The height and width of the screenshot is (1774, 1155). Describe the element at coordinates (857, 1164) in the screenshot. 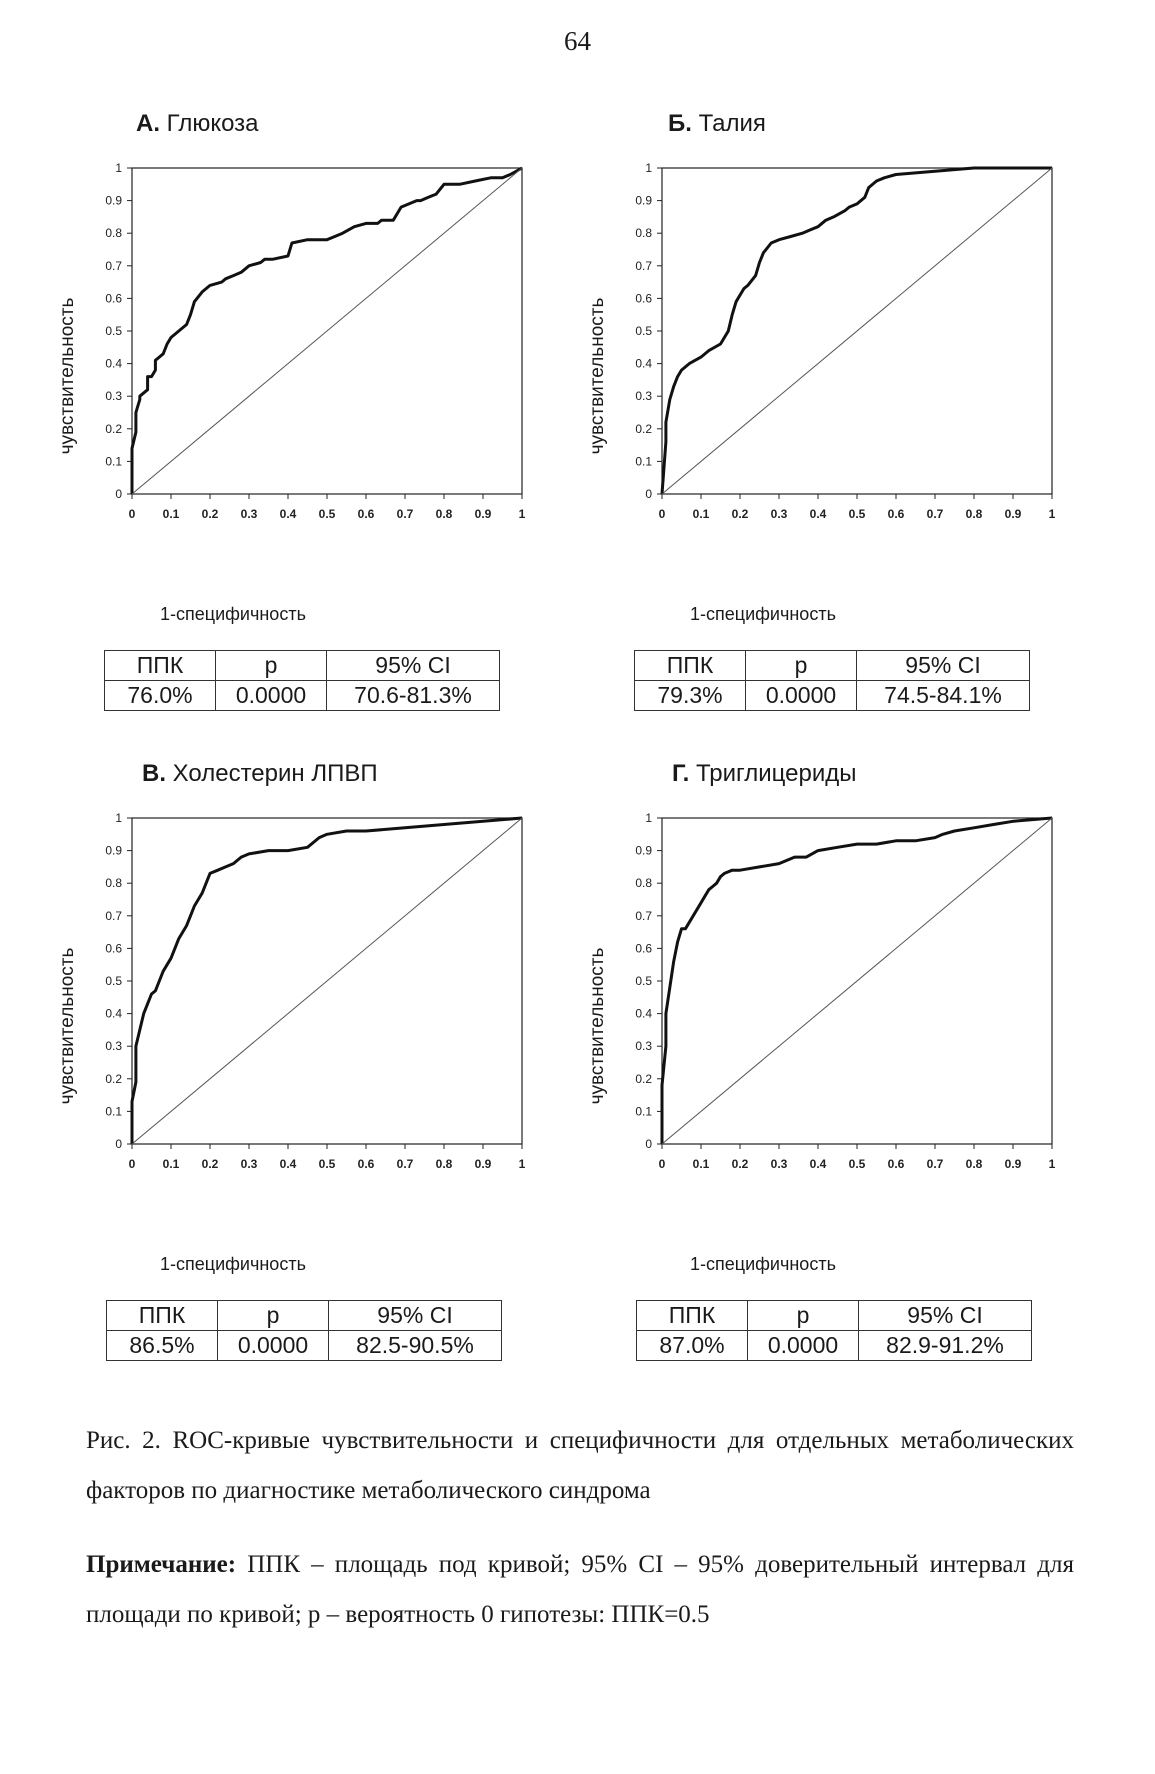

I see `x-tick-label: 0.5` at that location.